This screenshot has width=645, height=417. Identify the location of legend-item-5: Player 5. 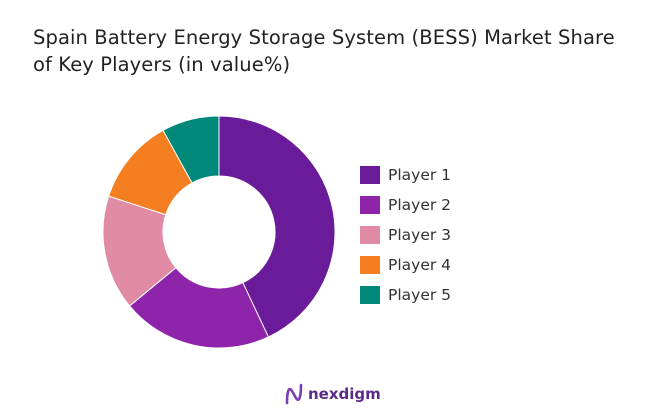
(405, 295).